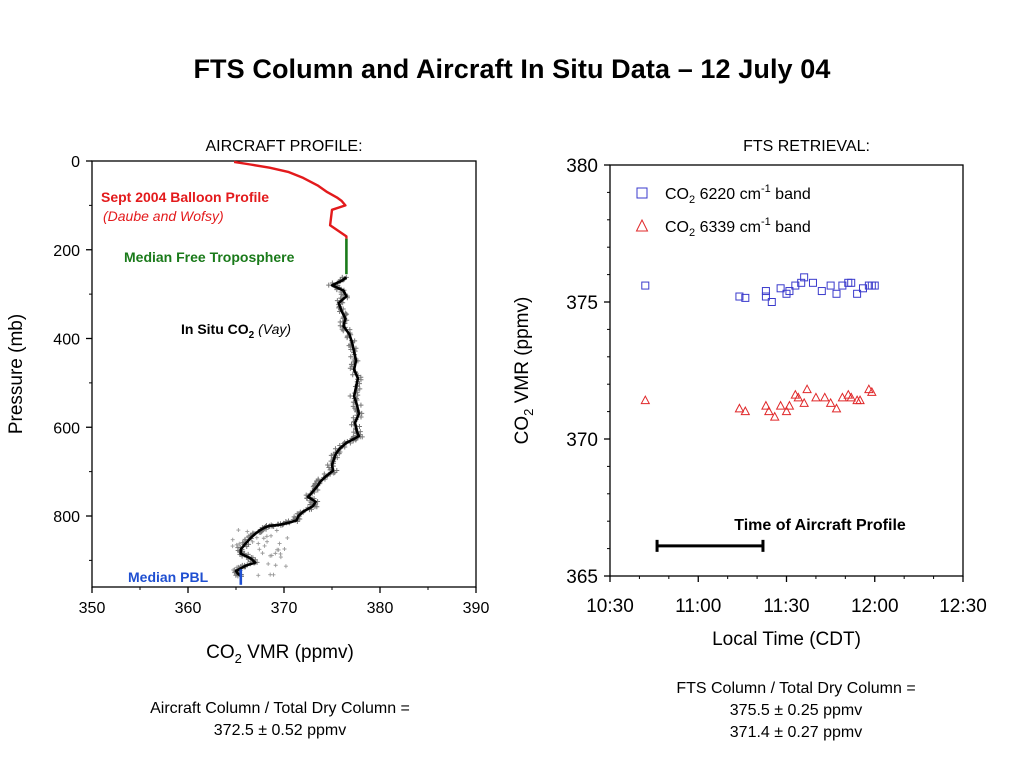 This screenshot has width=1024, height=768. Describe the element at coordinates (66, 251) in the screenshot. I see `aircraft-y-tick-label: 200` at that location.